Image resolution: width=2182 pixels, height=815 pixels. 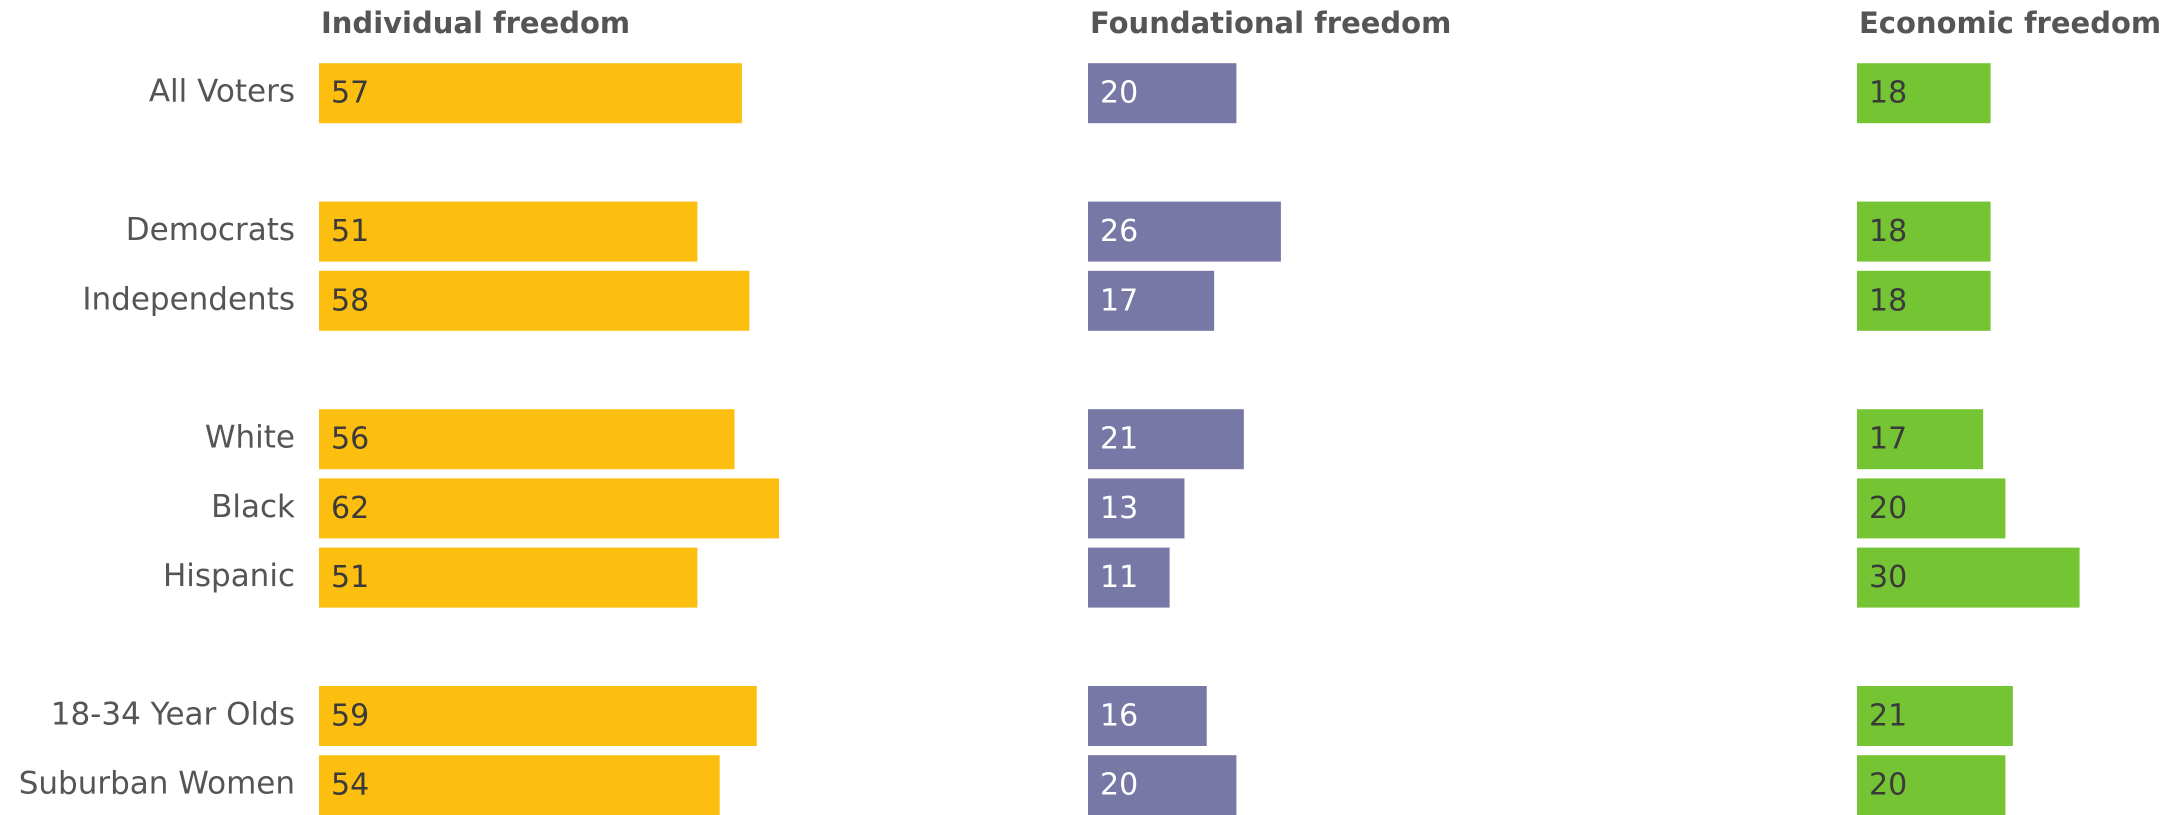 I want to click on category-label: Suburban Women, so click(x=157, y=784).